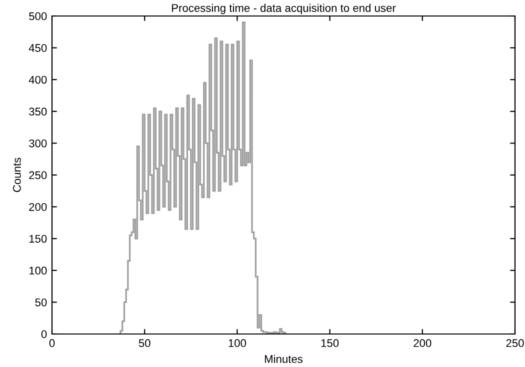  Describe the element at coordinates (283, 358) in the screenshot. I see `x-axis-title: Minutes` at that location.